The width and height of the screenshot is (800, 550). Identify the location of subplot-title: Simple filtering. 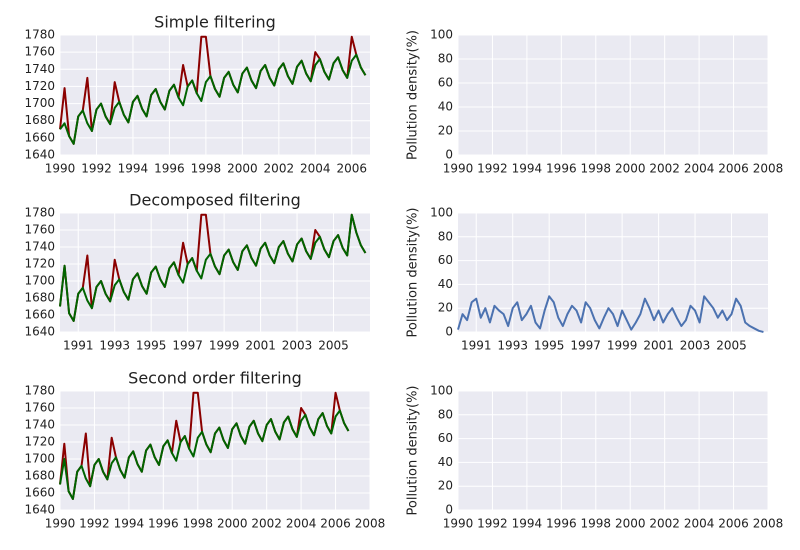
(215, 22).